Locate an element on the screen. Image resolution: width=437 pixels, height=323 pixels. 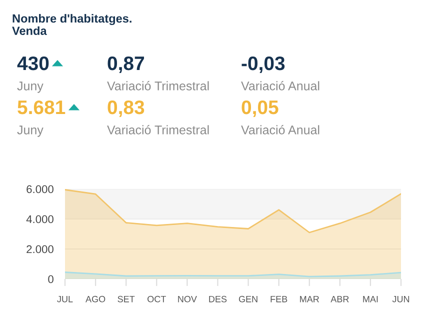
x-tick-label: GEN is located at coordinates (248, 299).